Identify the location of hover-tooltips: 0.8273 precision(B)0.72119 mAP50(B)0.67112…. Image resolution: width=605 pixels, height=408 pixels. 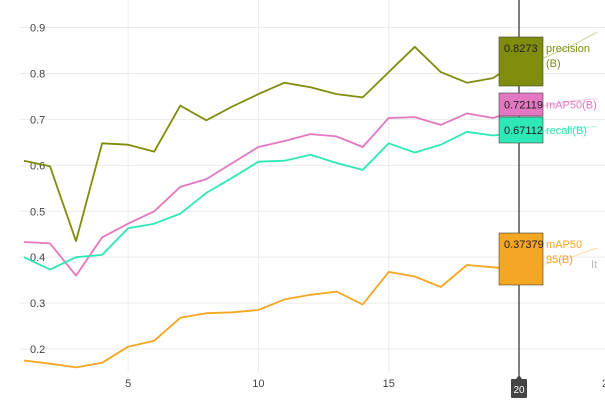
(547, 161).